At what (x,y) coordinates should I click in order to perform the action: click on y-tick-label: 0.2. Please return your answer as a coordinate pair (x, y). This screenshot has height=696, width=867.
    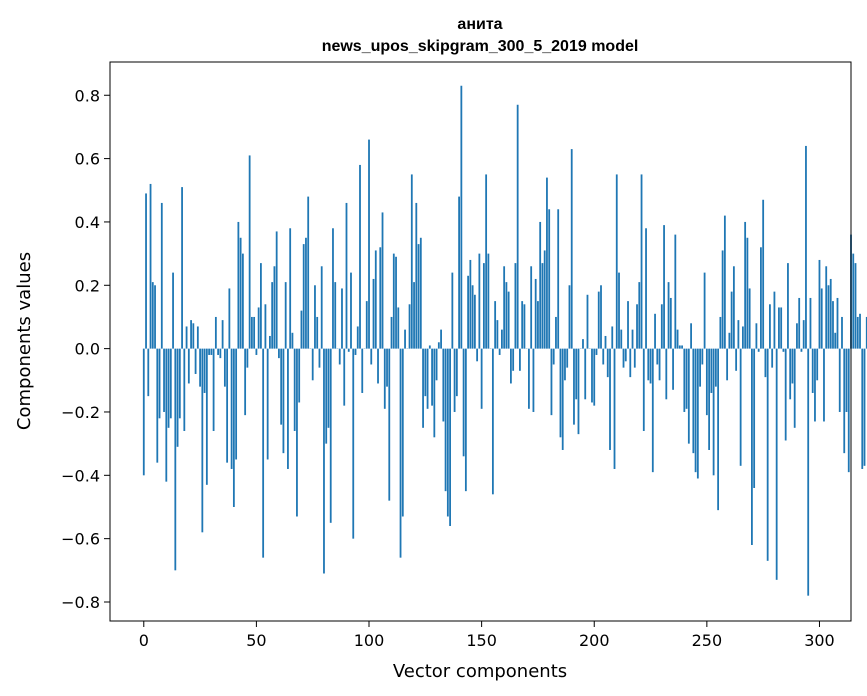
    Looking at the image, I should click on (87, 285).